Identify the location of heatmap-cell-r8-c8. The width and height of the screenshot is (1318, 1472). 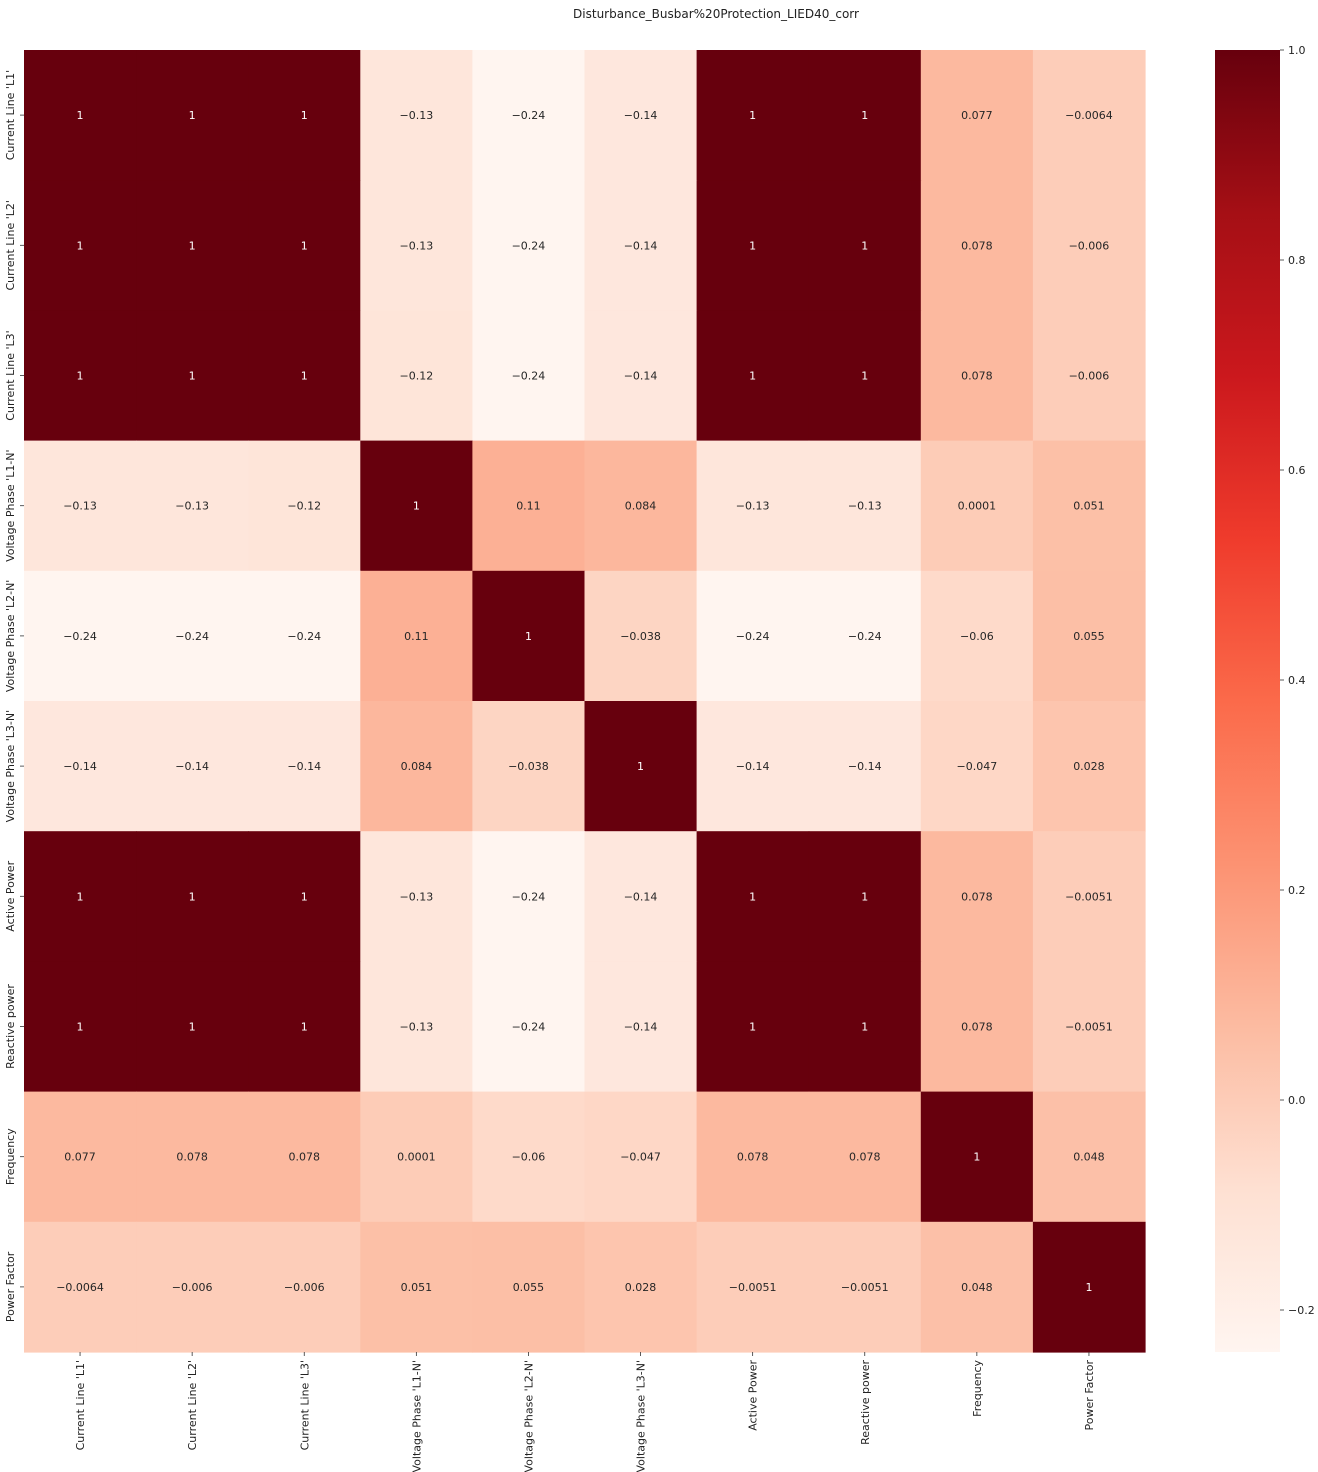
(977, 1157).